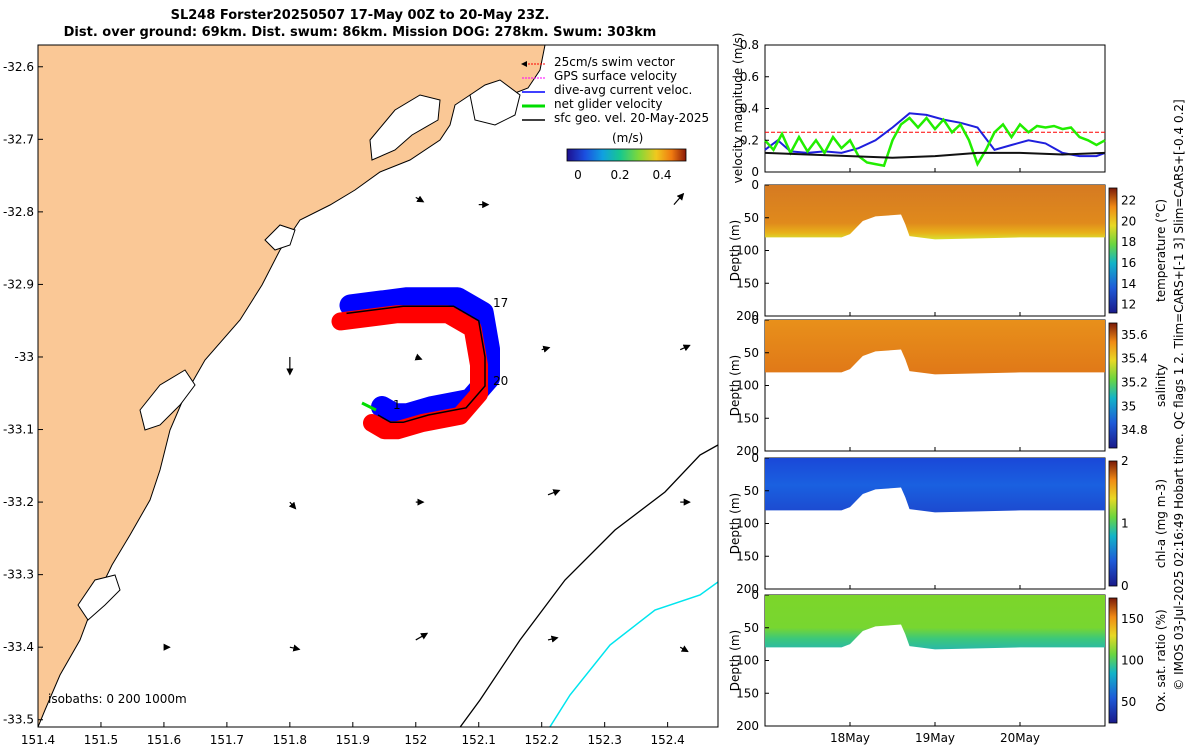 The image size is (1200, 750). I want to click on colorbar-tick-label: 16, so click(1128, 263).